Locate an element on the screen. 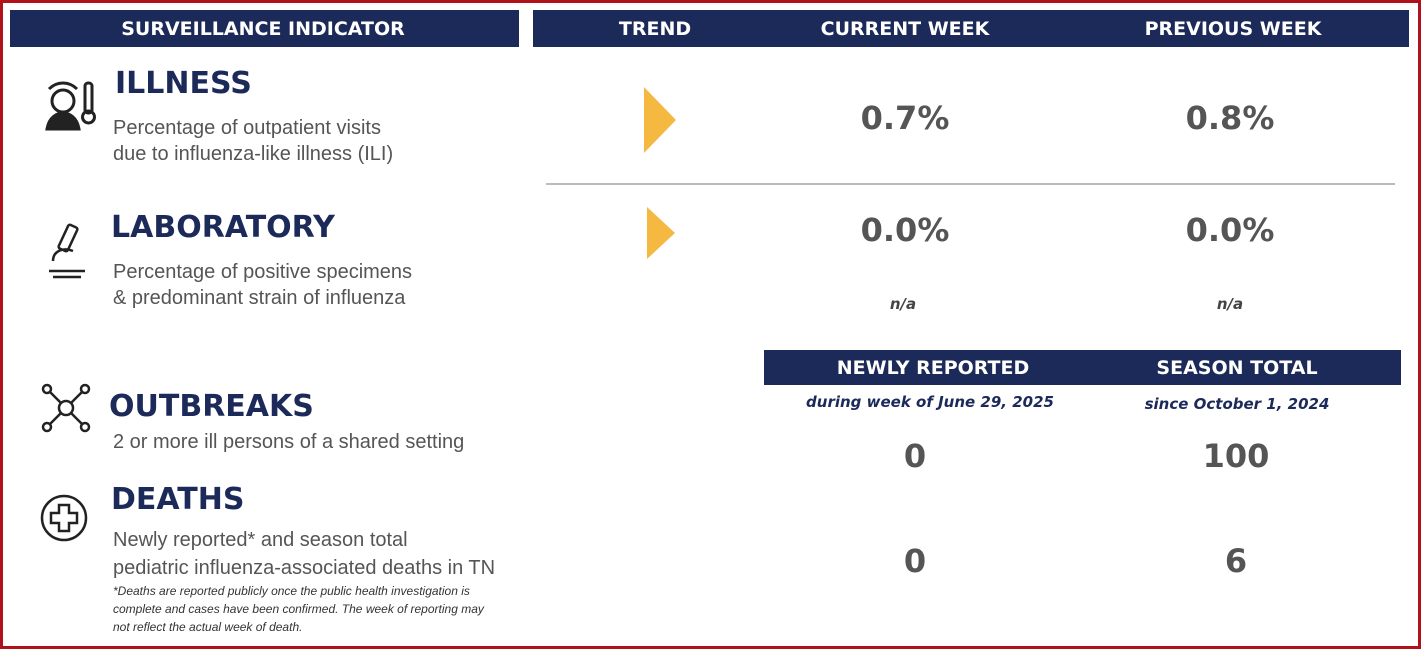 The height and width of the screenshot is (649, 1421). header-label: SEASON TOTAL is located at coordinates (1237, 368).